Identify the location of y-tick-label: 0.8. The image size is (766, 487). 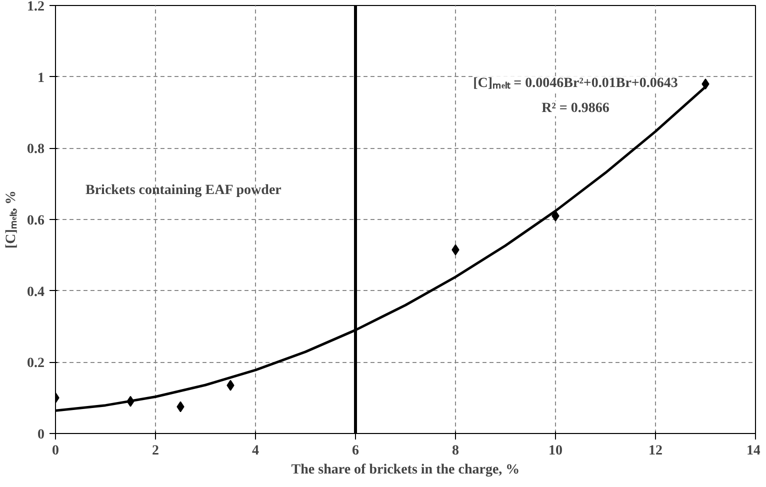
(35, 150).